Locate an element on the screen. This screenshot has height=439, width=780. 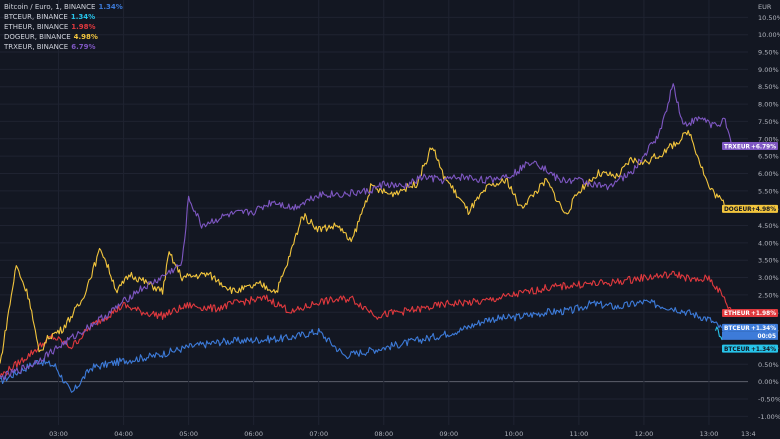
y-tick-label: 0.00% is located at coordinates (768, 382).